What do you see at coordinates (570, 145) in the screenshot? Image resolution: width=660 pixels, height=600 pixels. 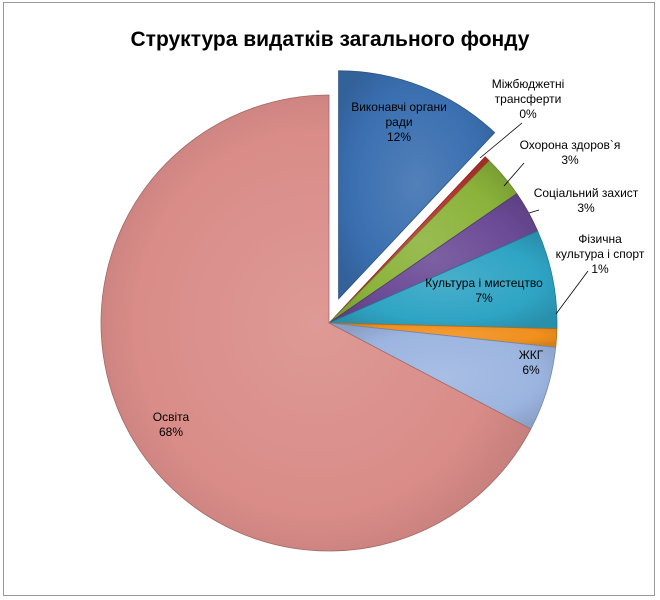 I see `slice-label-text-okhorona: Охорона здоров`я` at bounding box center [570, 145].